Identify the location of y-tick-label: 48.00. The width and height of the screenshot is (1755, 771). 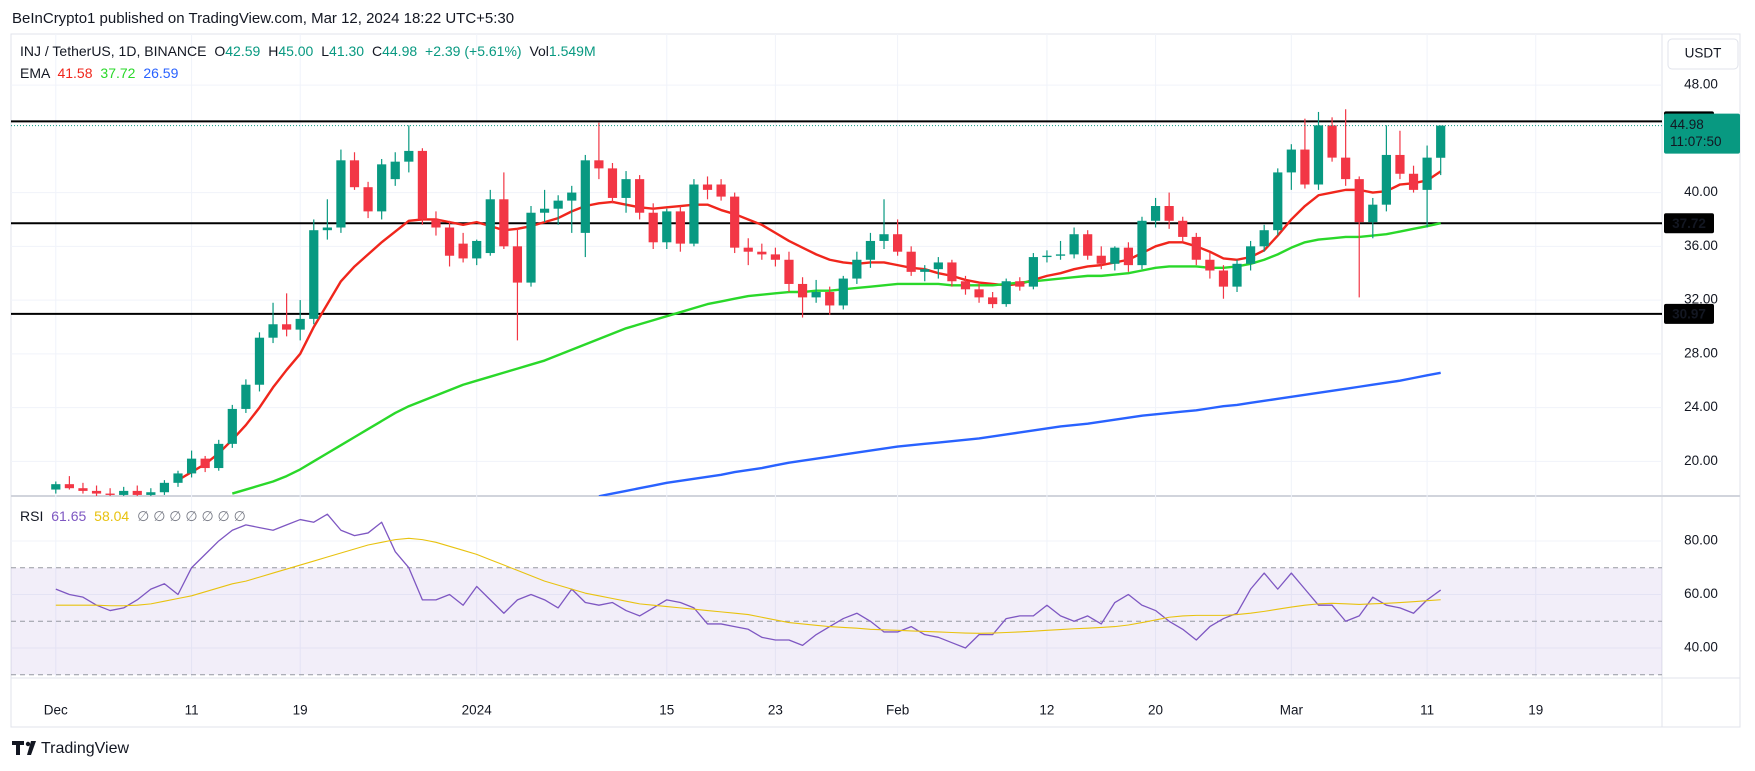
(1701, 84).